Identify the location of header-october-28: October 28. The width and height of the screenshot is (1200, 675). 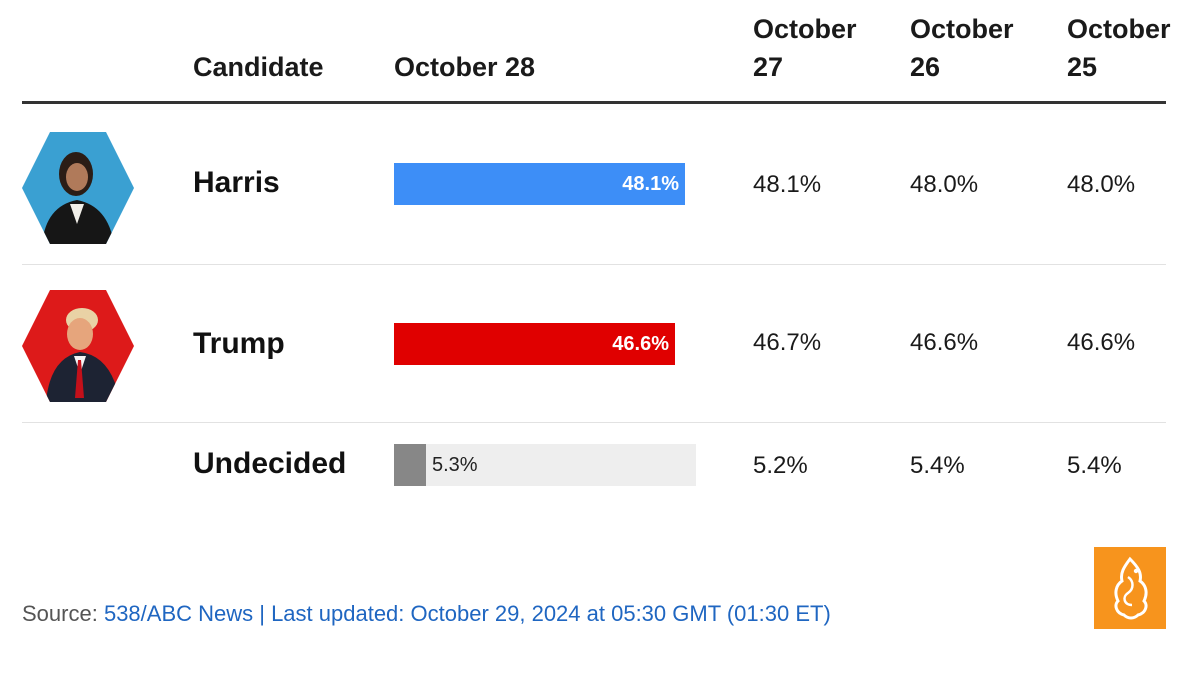
(465, 67).